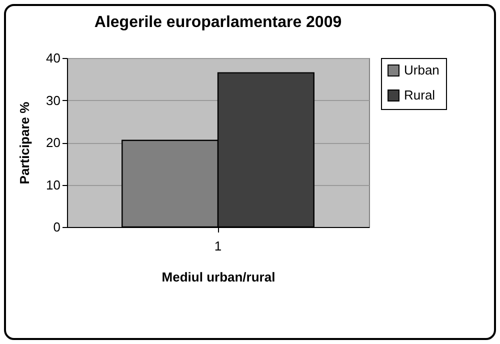 The image size is (500, 344). Describe the element at coordinates (420, 95) in the screenshot. I see `legend-label: Rural` at that location.